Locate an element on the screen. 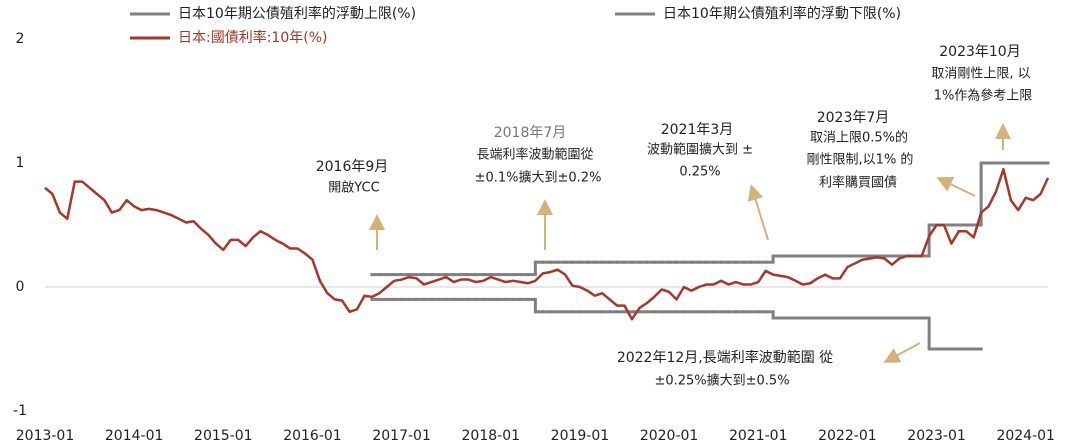  annotation: 取消上限0.5%的 is located at coordinates (859, 138).